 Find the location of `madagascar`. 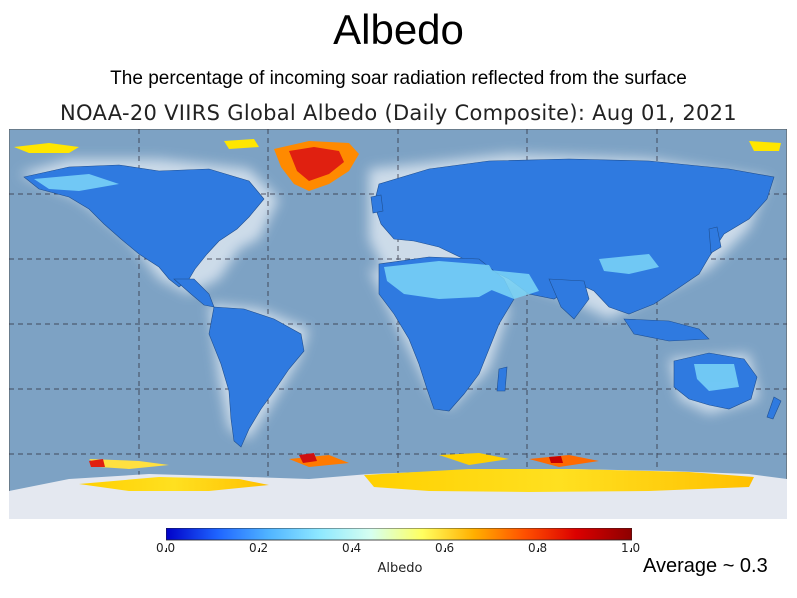

madagascar is located at coordinates (502, 379).